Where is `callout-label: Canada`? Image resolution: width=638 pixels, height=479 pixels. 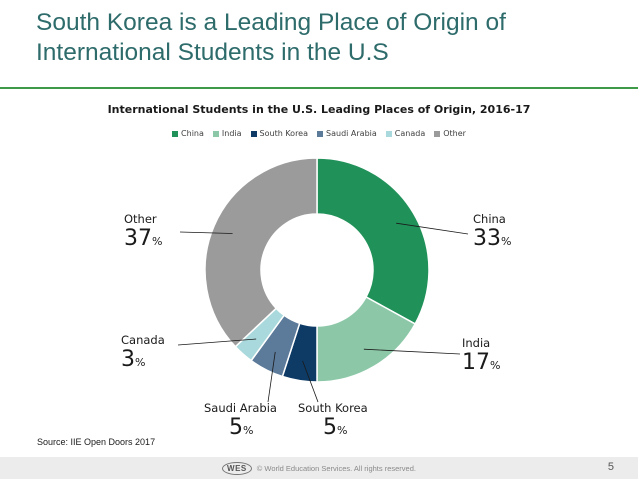 callout-label: Canada is located at coordinates (143, 340).